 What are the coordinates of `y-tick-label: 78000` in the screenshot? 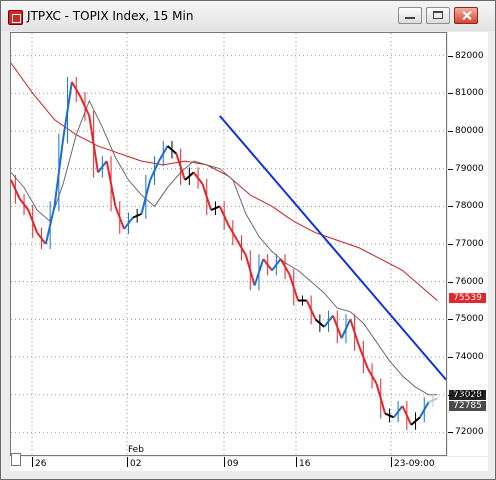 It's located at (469, 206).